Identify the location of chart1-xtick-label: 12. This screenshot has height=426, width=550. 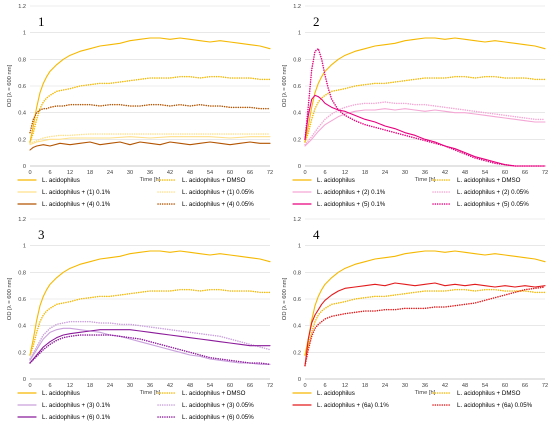
(70, 173).